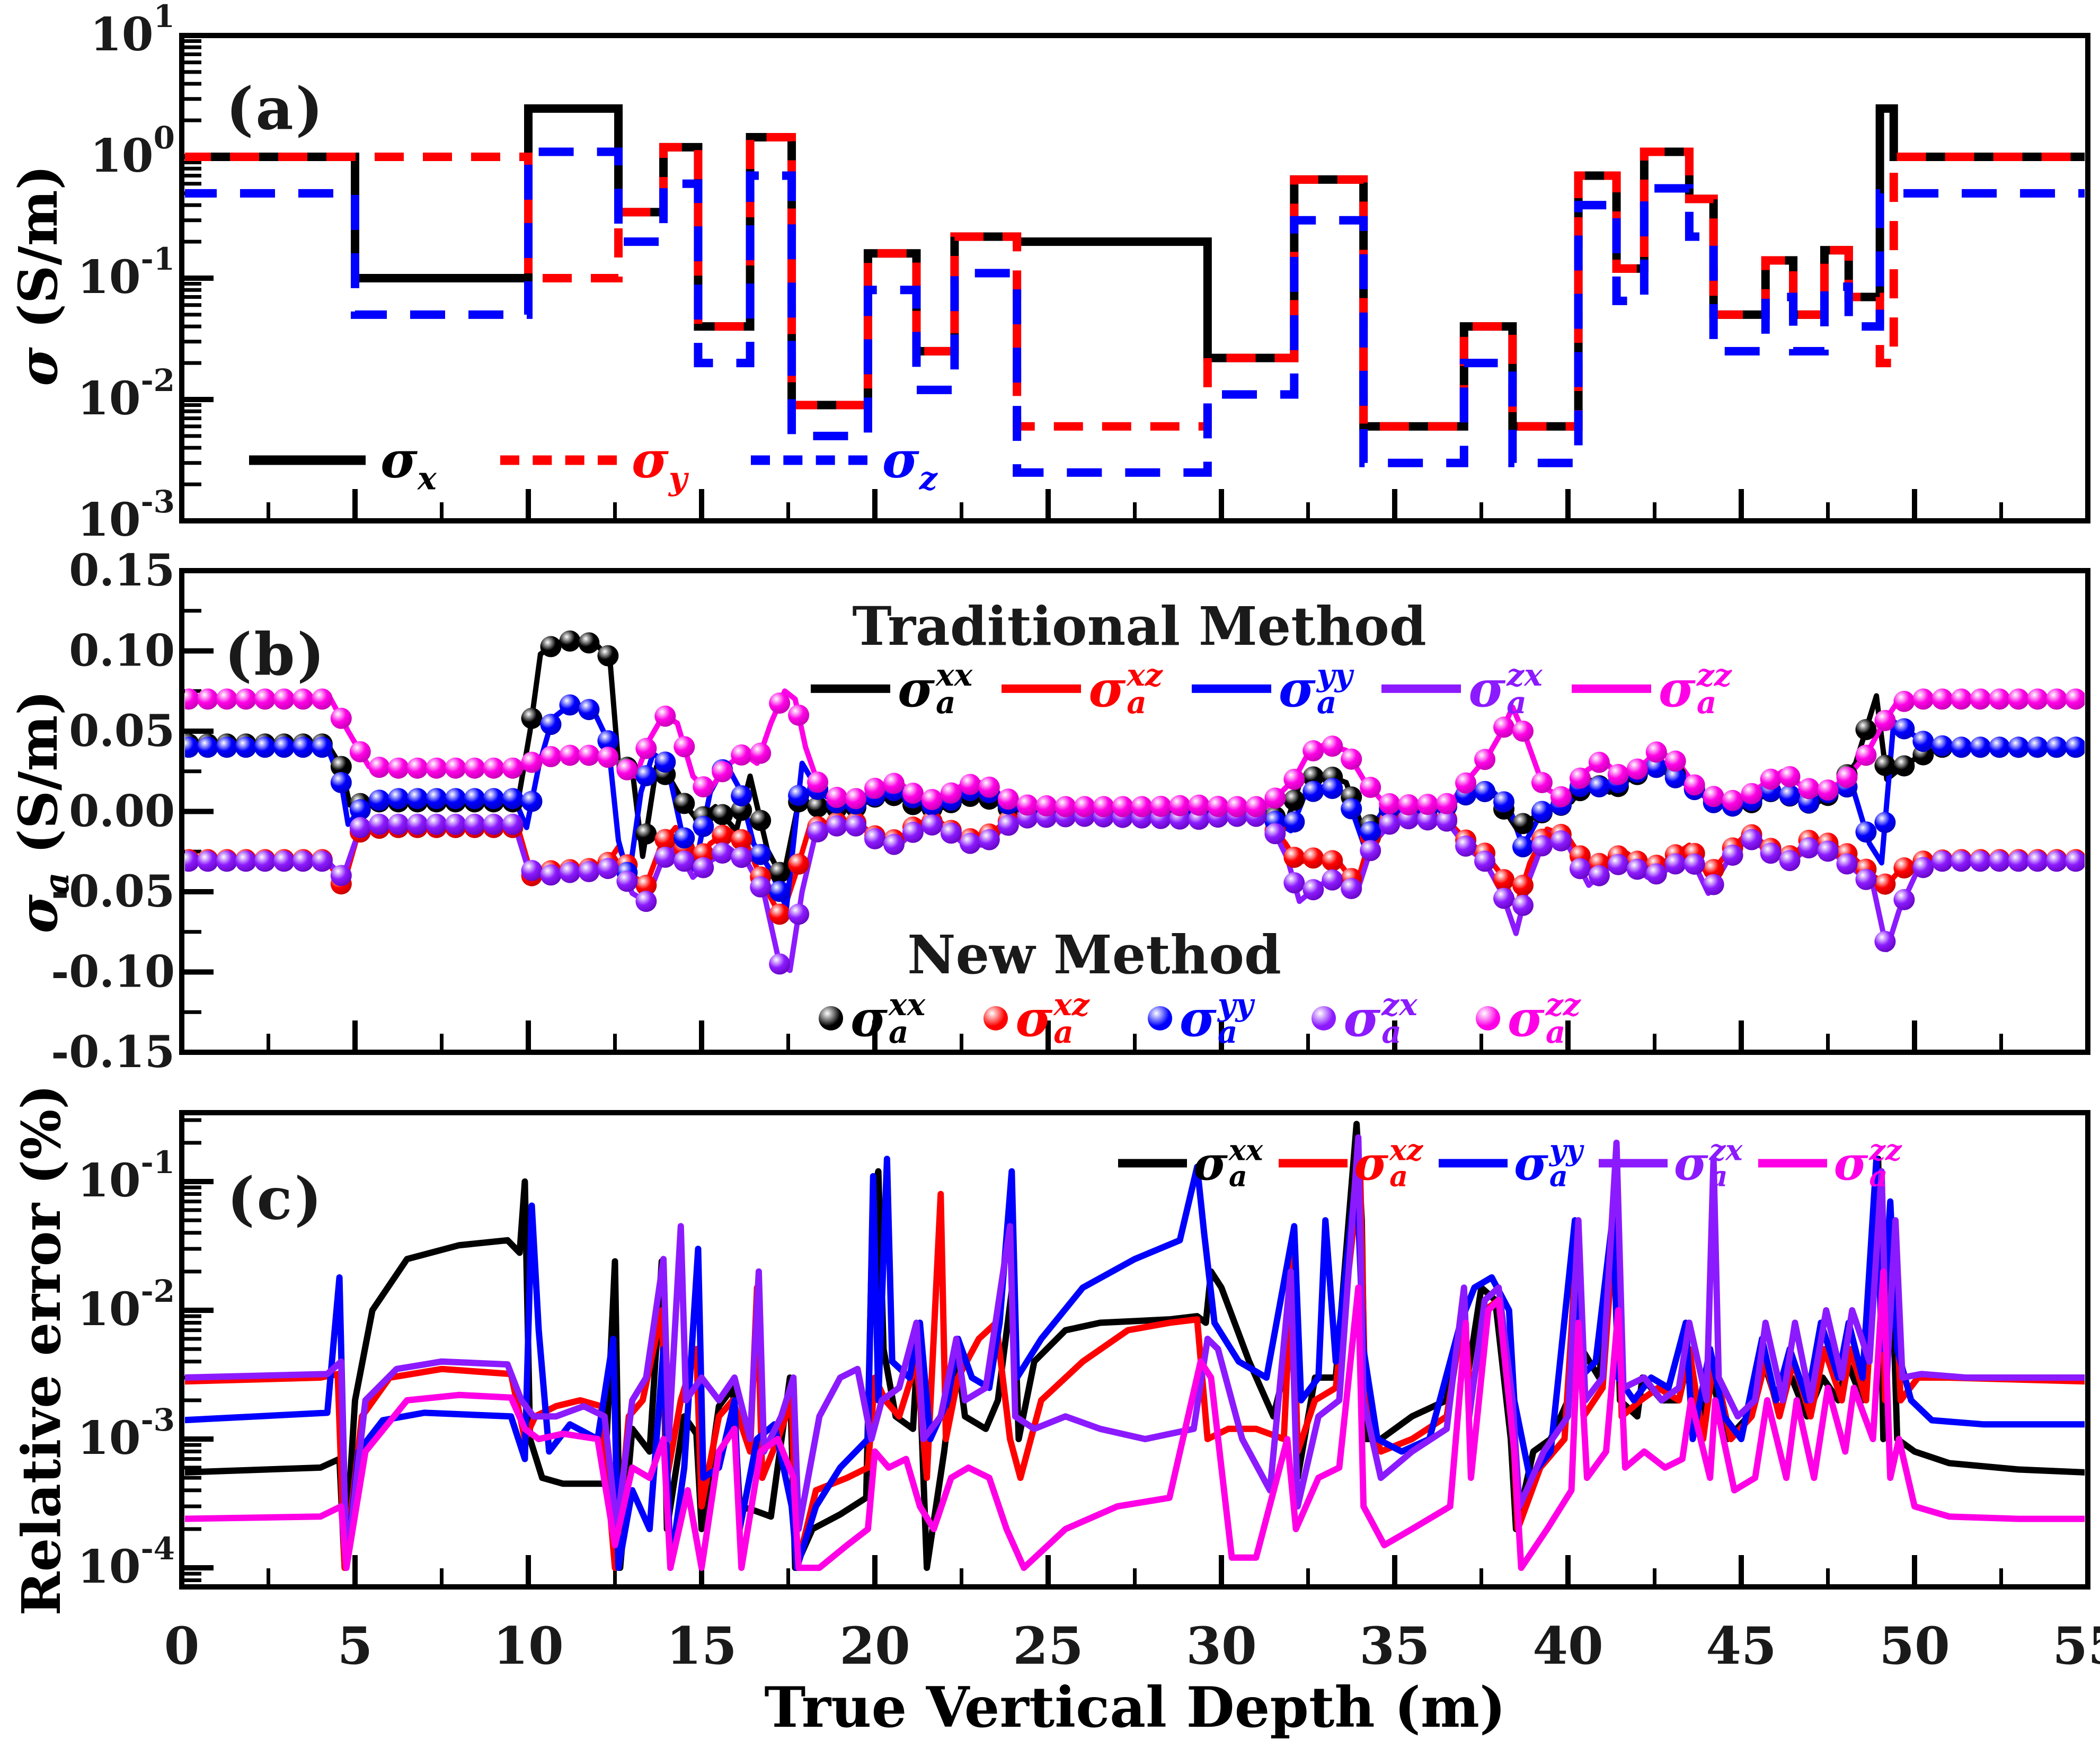 This screenshot has height=1740, width=2100. What do you see at coordinates (275, 1198) in the screenshot?
I see `panel-c-tag: (c)` at bounding box center [275, 1198].